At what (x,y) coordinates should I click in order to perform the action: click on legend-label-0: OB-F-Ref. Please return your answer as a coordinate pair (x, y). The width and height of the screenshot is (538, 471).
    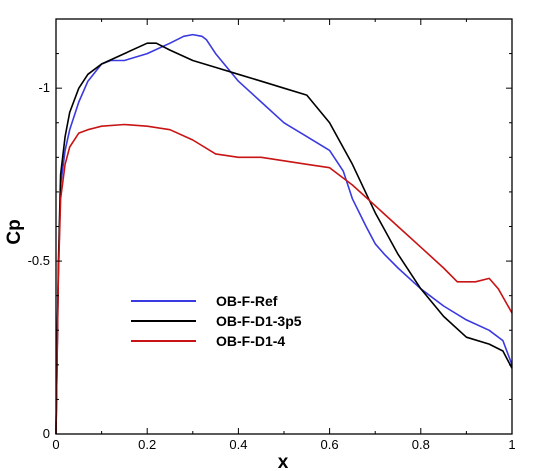
    Looking at the image, I should click on (247, 301).